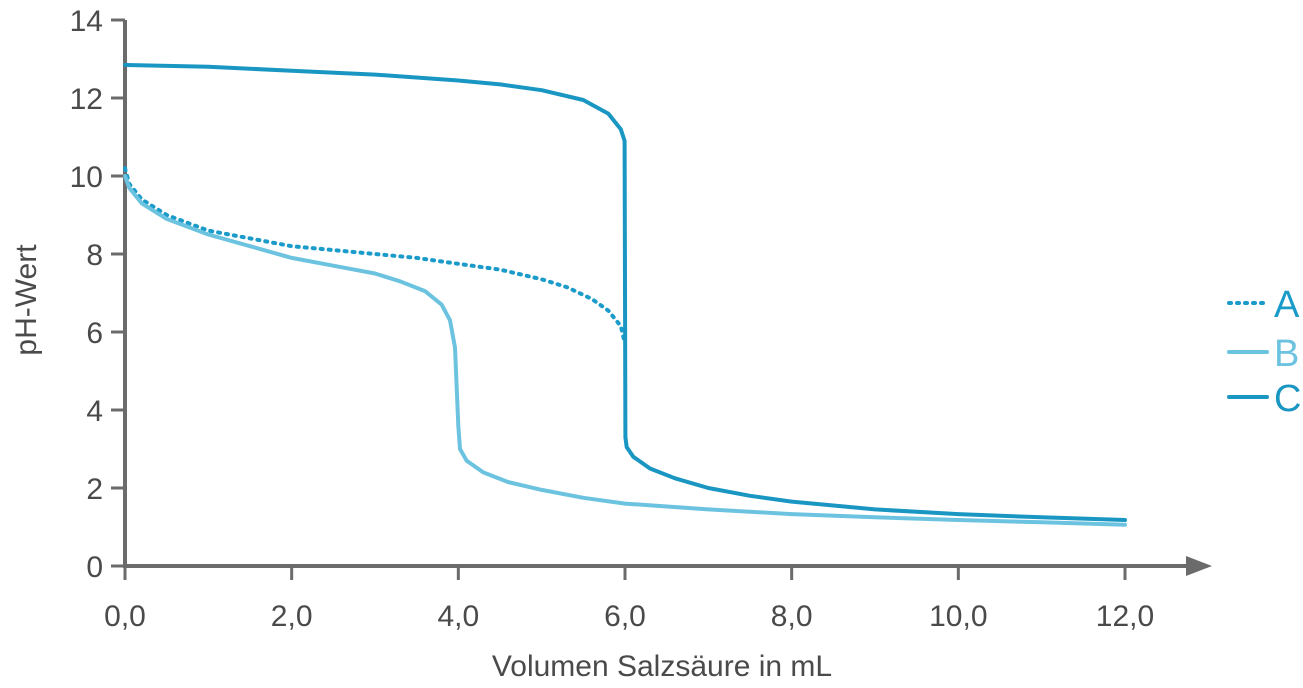 This screenshot has width=1303, height=688. Describe the element at coordinates (625, 616) in the screenshot. I see `x-tick-label: 6,0` at that location.